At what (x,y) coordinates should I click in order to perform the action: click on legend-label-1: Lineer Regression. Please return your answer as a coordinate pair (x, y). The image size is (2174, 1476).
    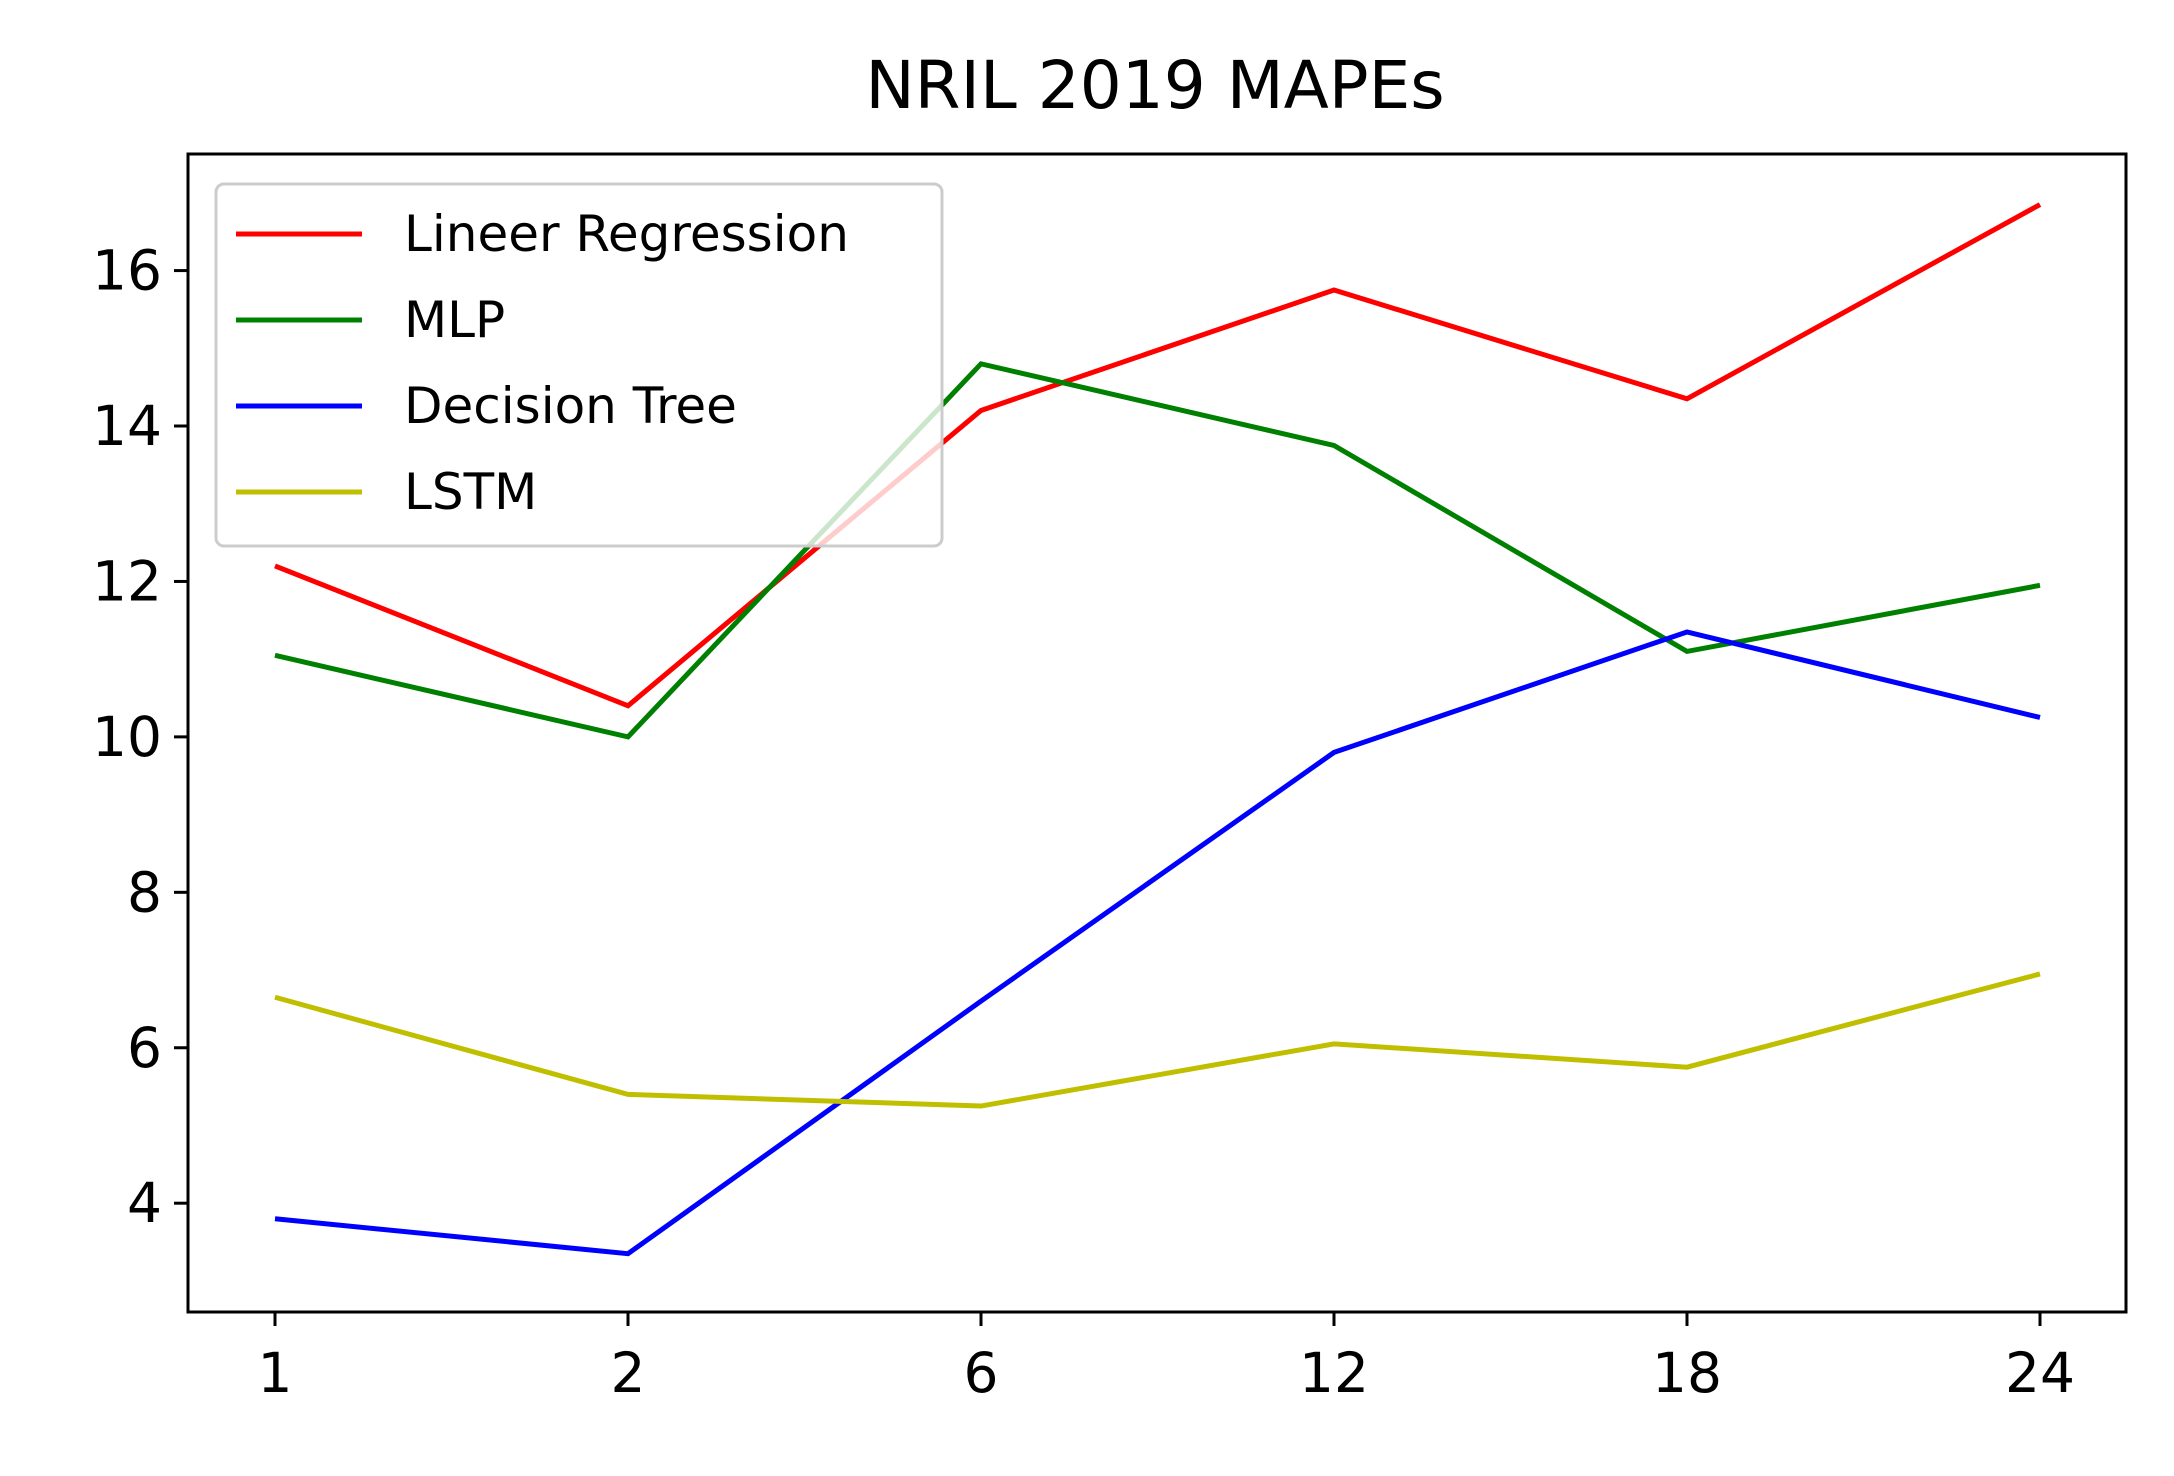
    Looking at the image, I should click on (626, 234).